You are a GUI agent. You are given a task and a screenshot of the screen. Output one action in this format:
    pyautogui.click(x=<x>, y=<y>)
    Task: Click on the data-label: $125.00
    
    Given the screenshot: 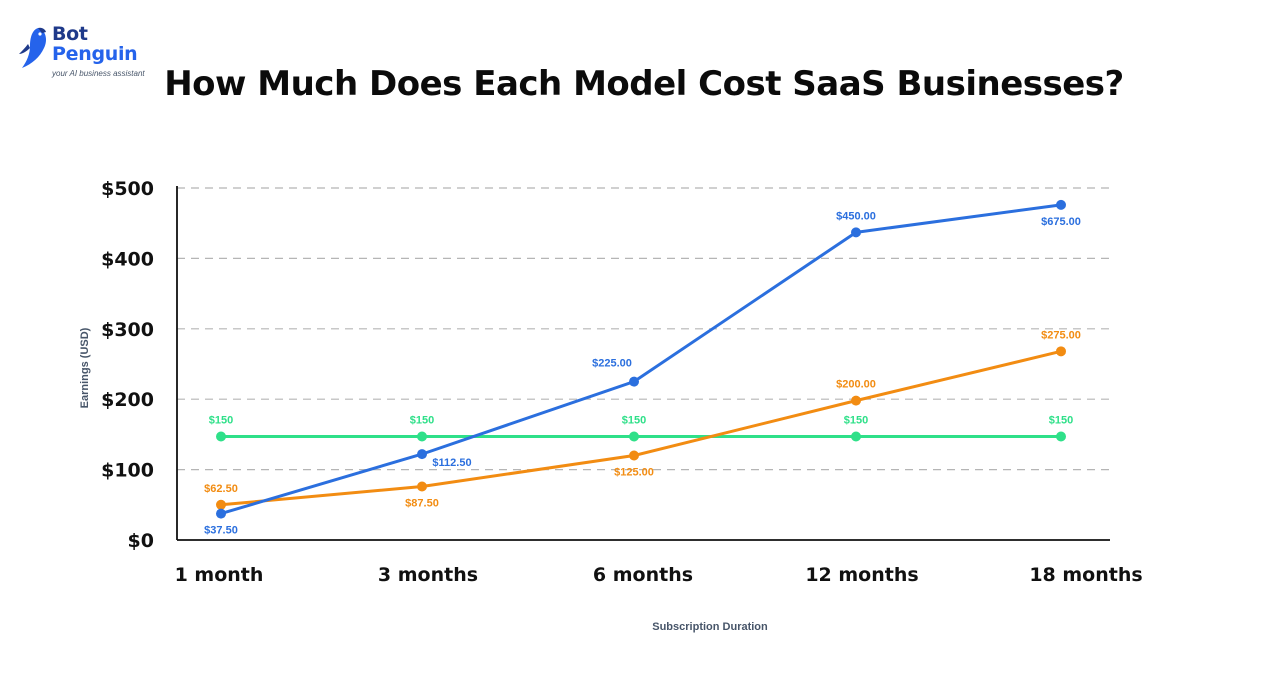 What is the action you would take?
    pyautogui.click(x=634, y=473)
    